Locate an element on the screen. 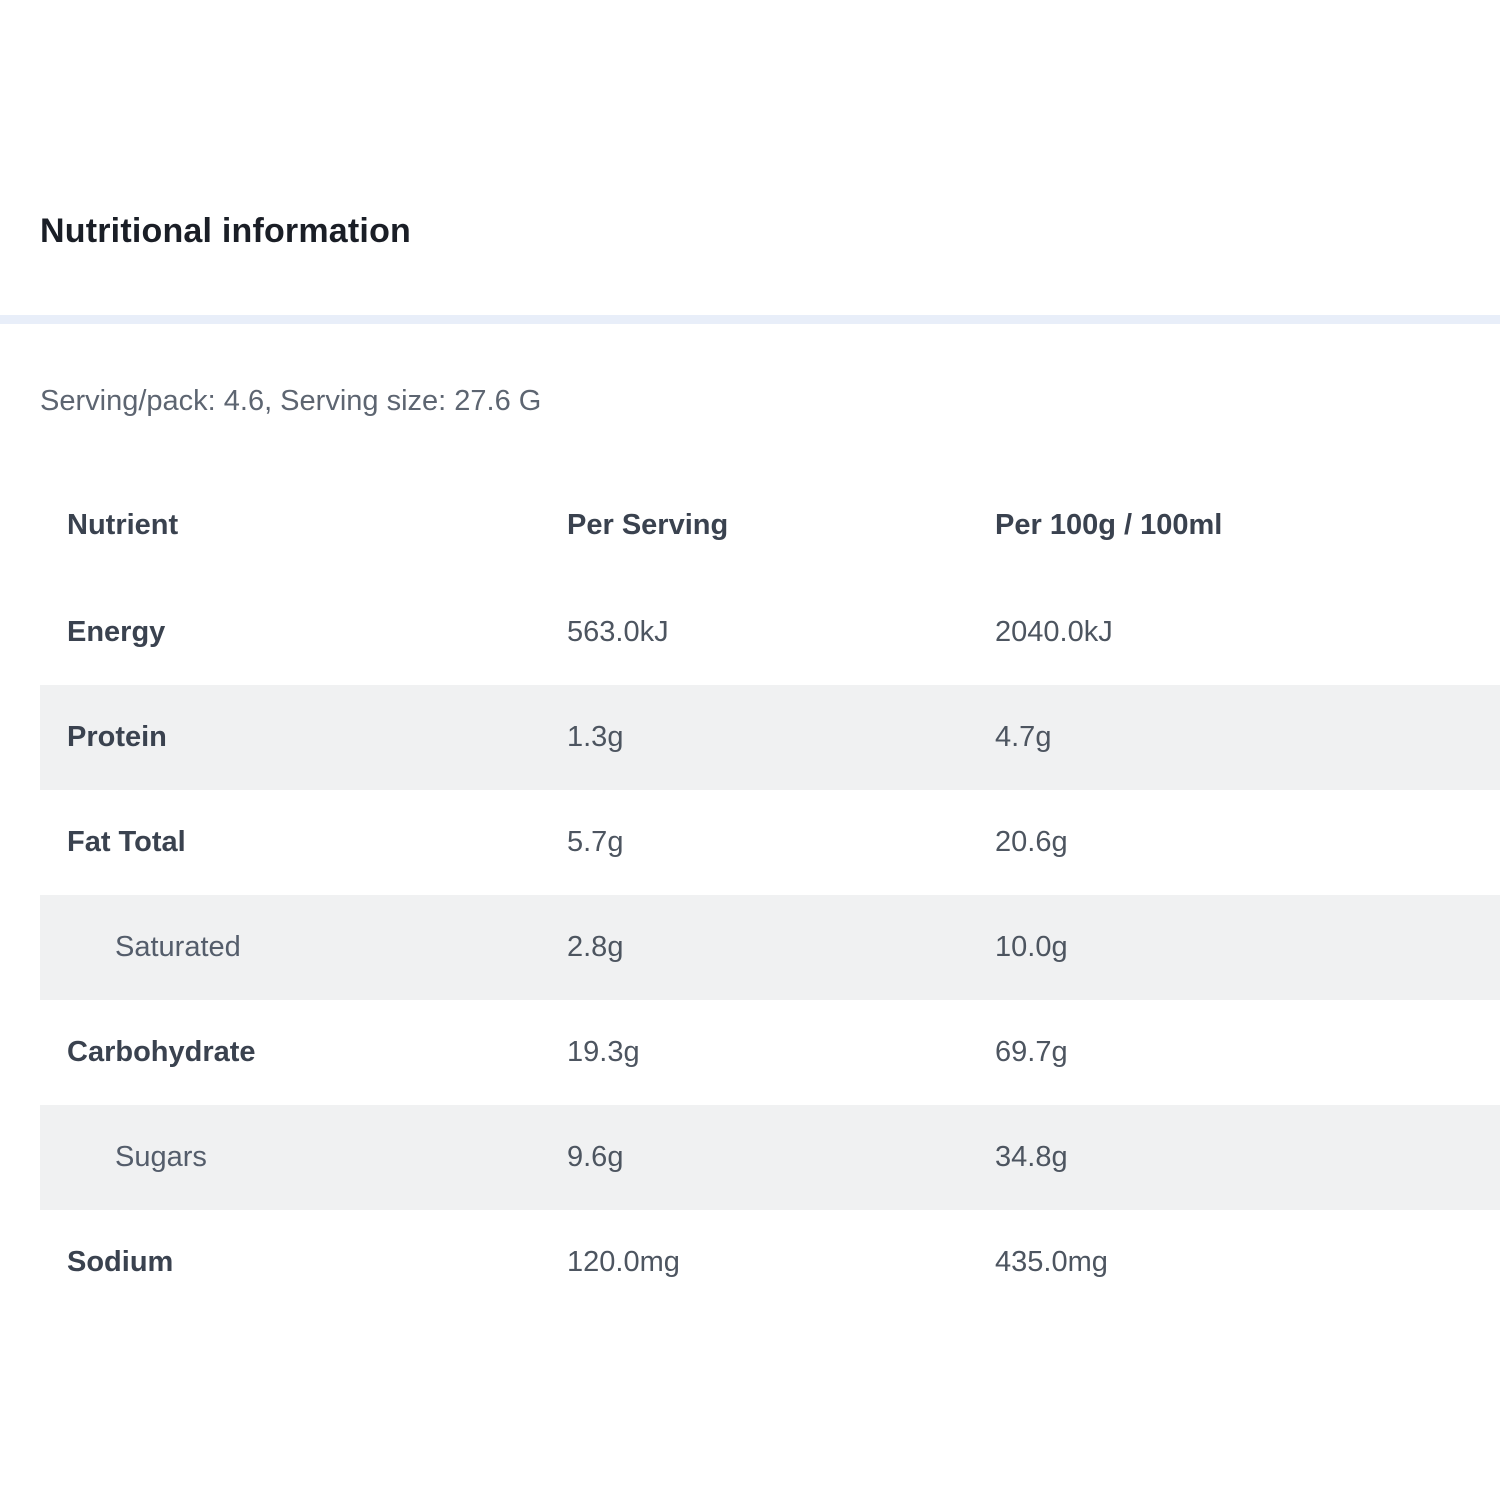 This screenshot has width=1500, height=1500. nutrient-label: Sodium is located at coordinates (120, 1262).